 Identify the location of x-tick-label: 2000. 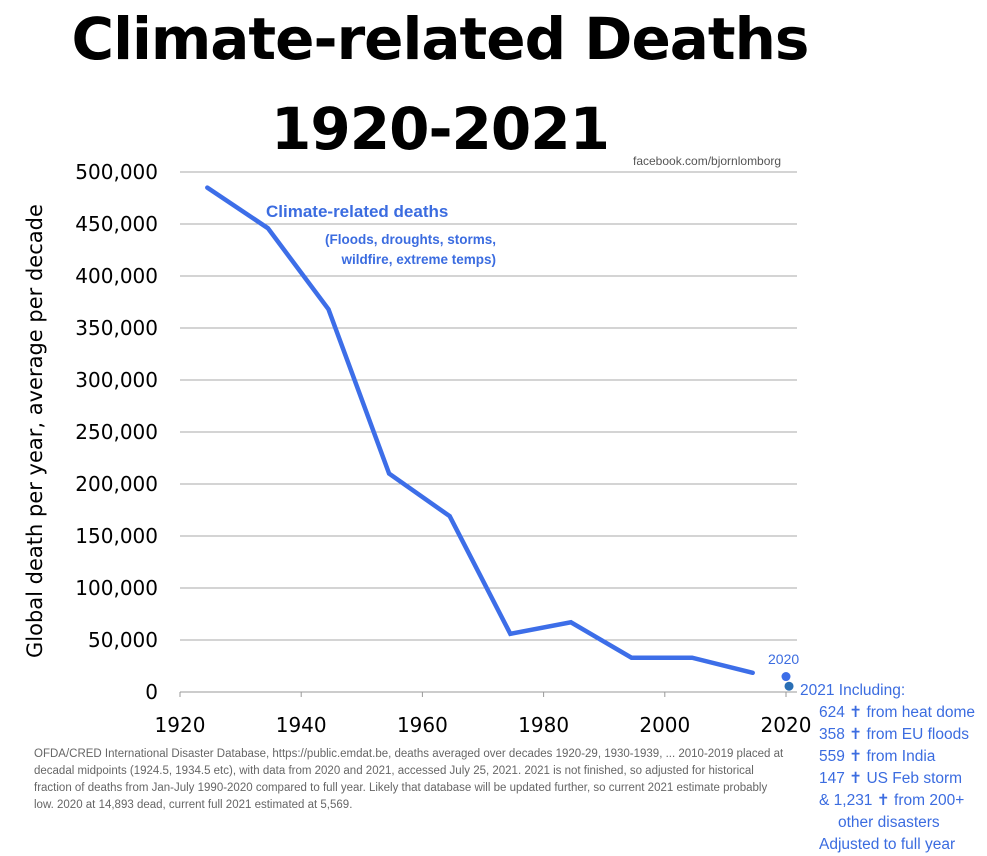
(664, 725).